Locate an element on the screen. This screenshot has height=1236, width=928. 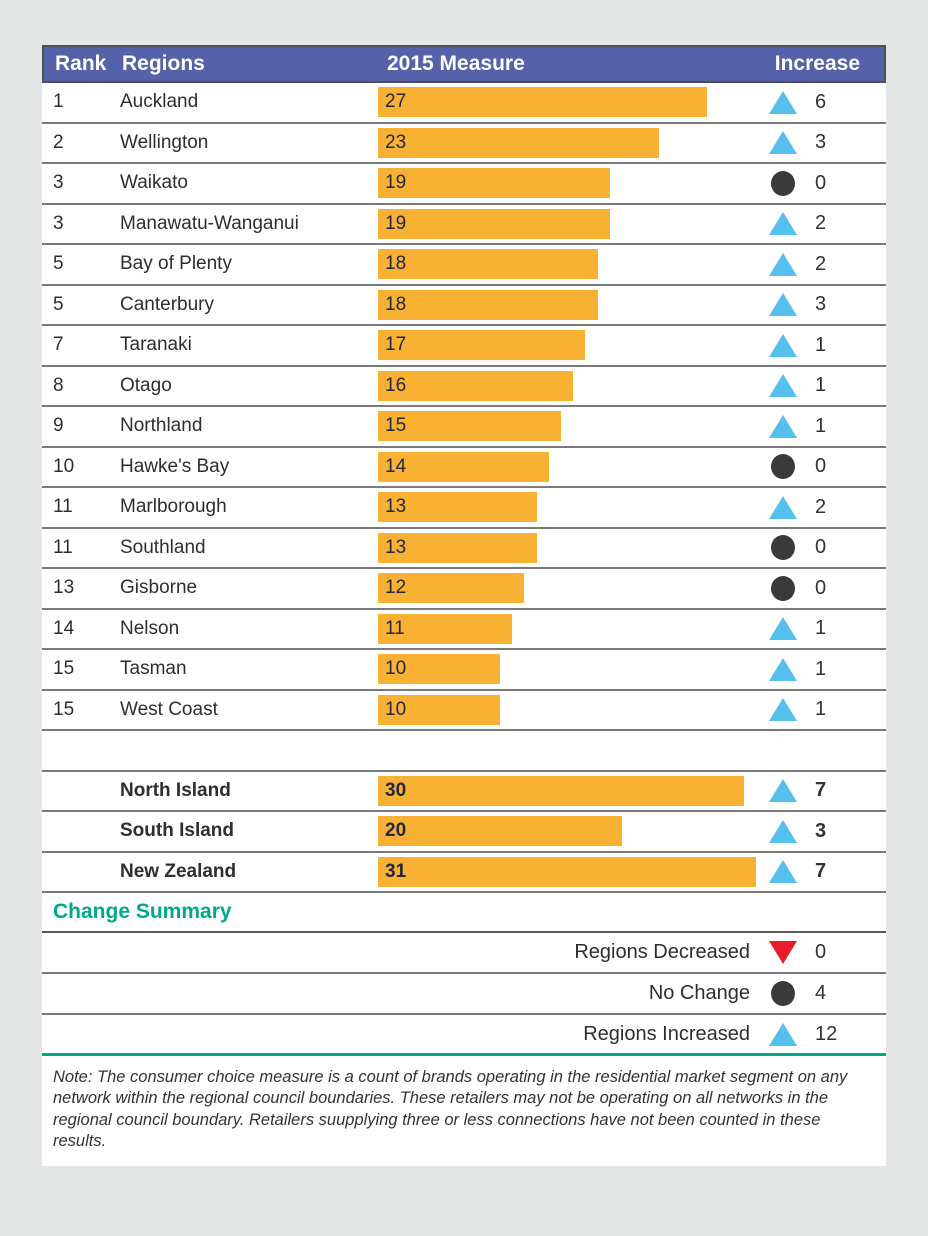
measure-bar-cell: 11 is located at coordinates (568, 628).